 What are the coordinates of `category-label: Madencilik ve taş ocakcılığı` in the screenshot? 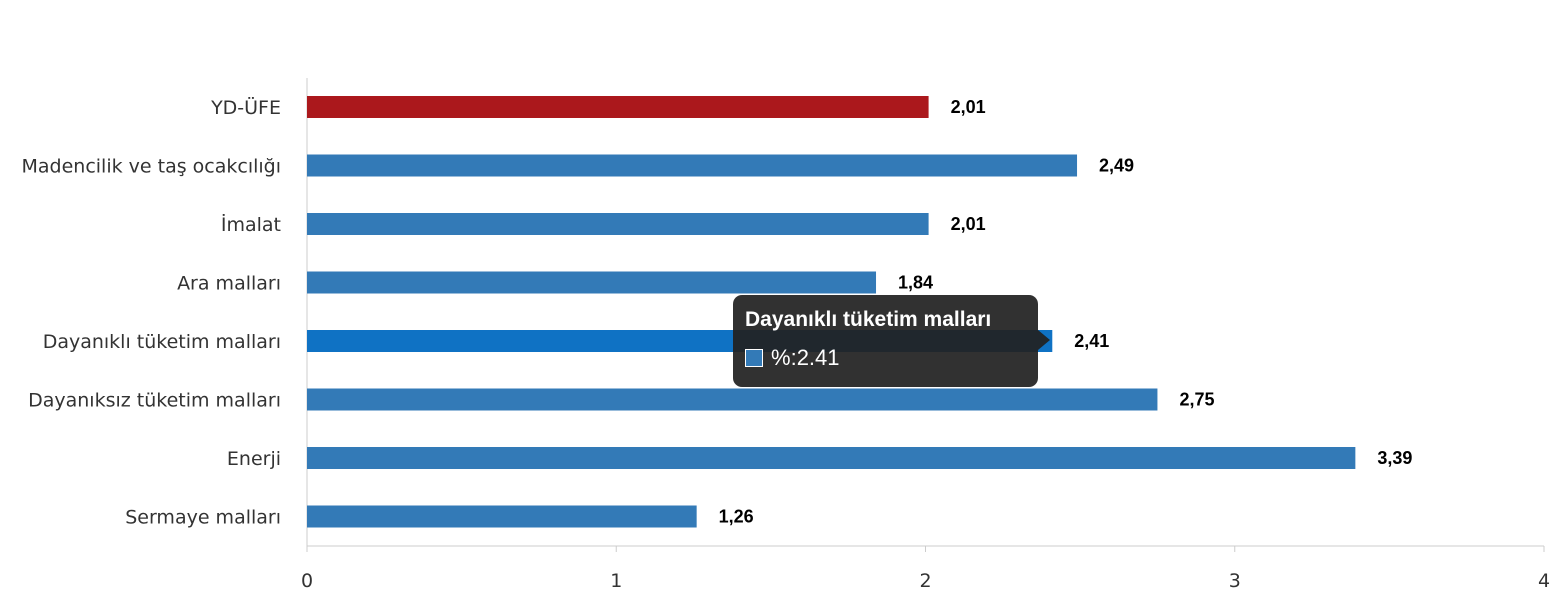 It's located at (152, 167).